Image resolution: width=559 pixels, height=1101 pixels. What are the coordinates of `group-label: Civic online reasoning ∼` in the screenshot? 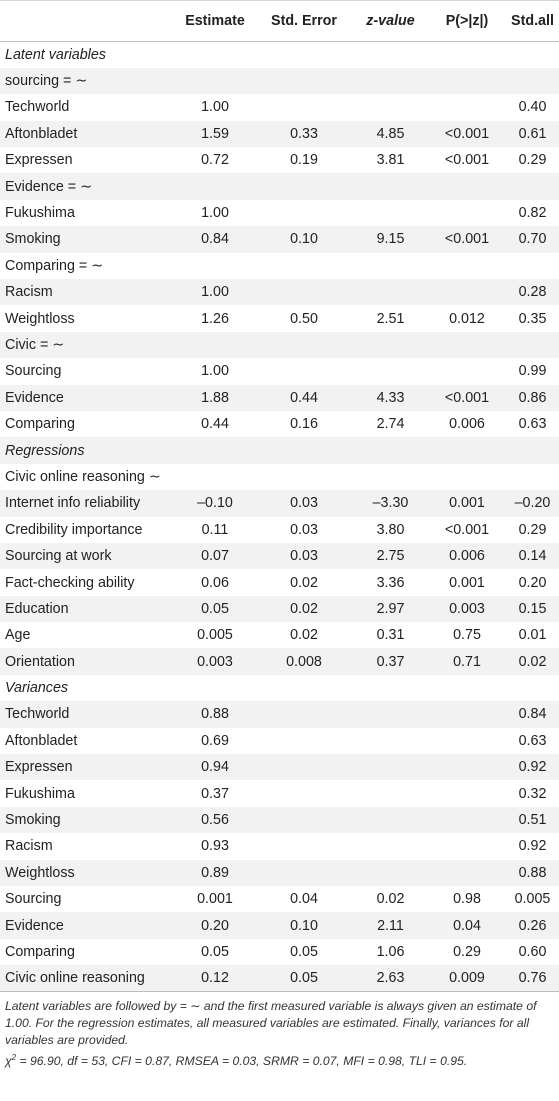 It's located at (83, 476).